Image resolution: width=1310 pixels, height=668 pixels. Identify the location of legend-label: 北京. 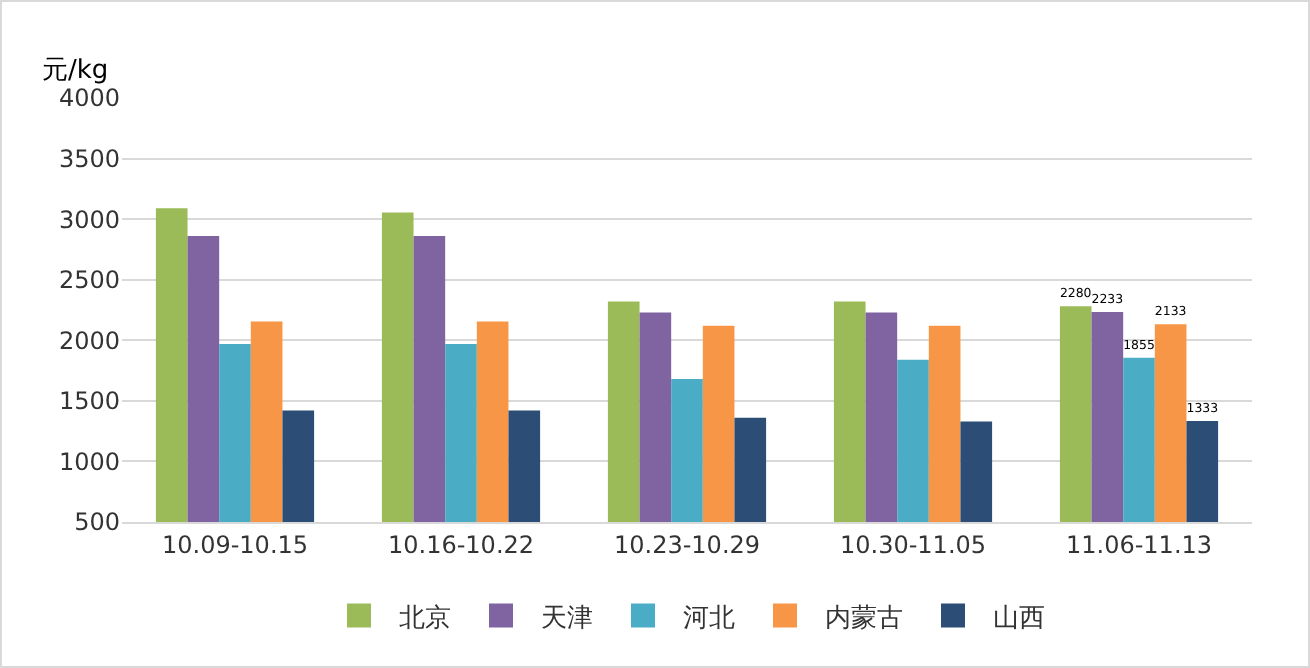
(425, 618).